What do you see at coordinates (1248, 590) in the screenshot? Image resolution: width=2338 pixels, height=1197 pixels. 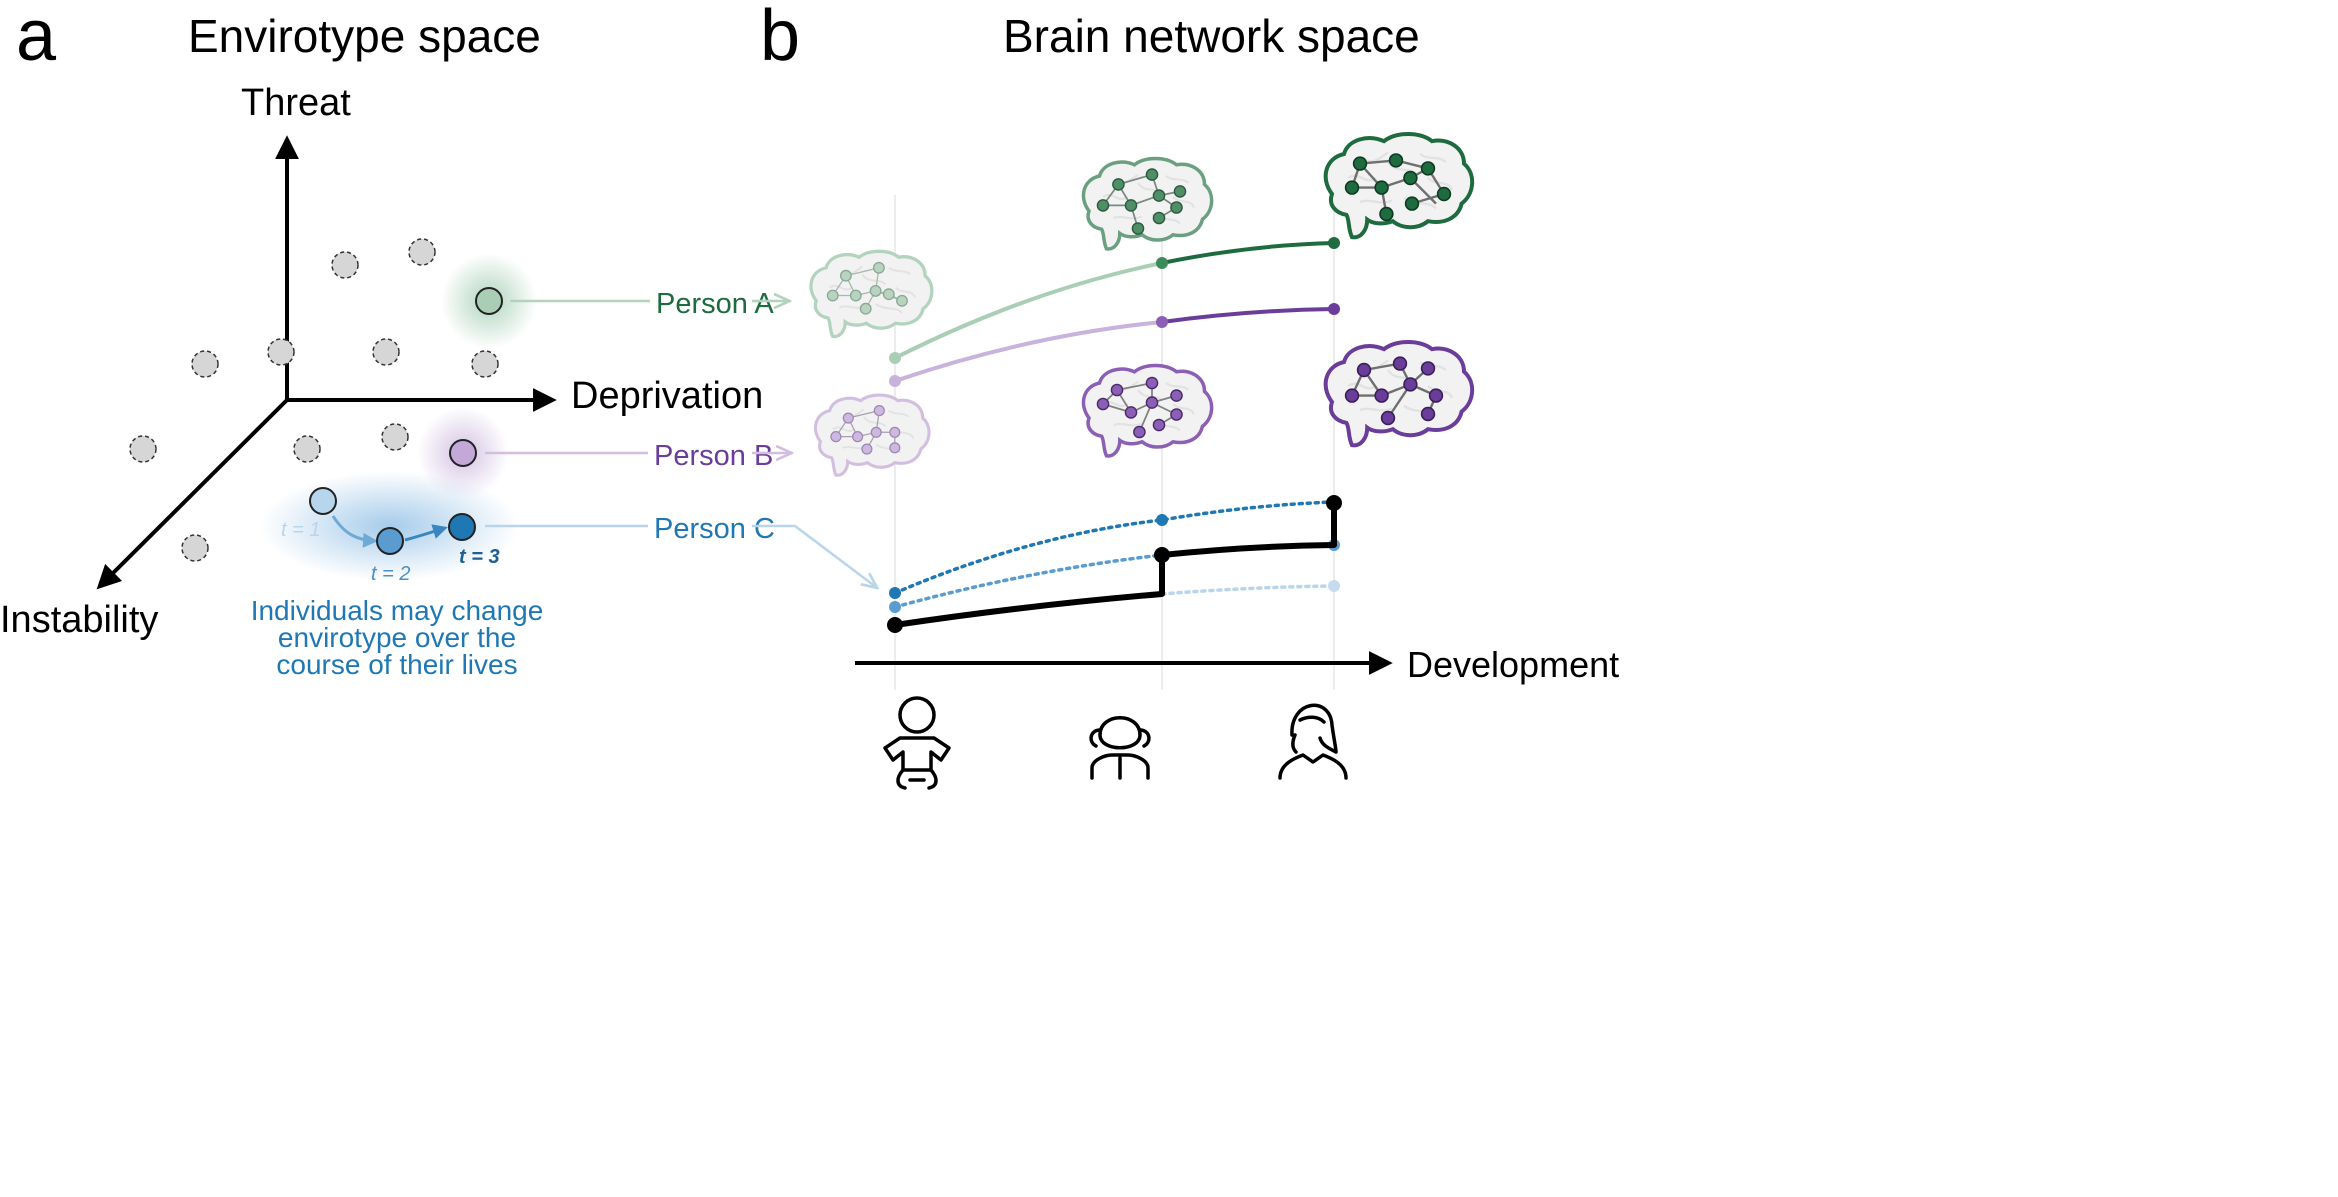 I see `person-c-curve-low` at bounding box center [1248, 590].